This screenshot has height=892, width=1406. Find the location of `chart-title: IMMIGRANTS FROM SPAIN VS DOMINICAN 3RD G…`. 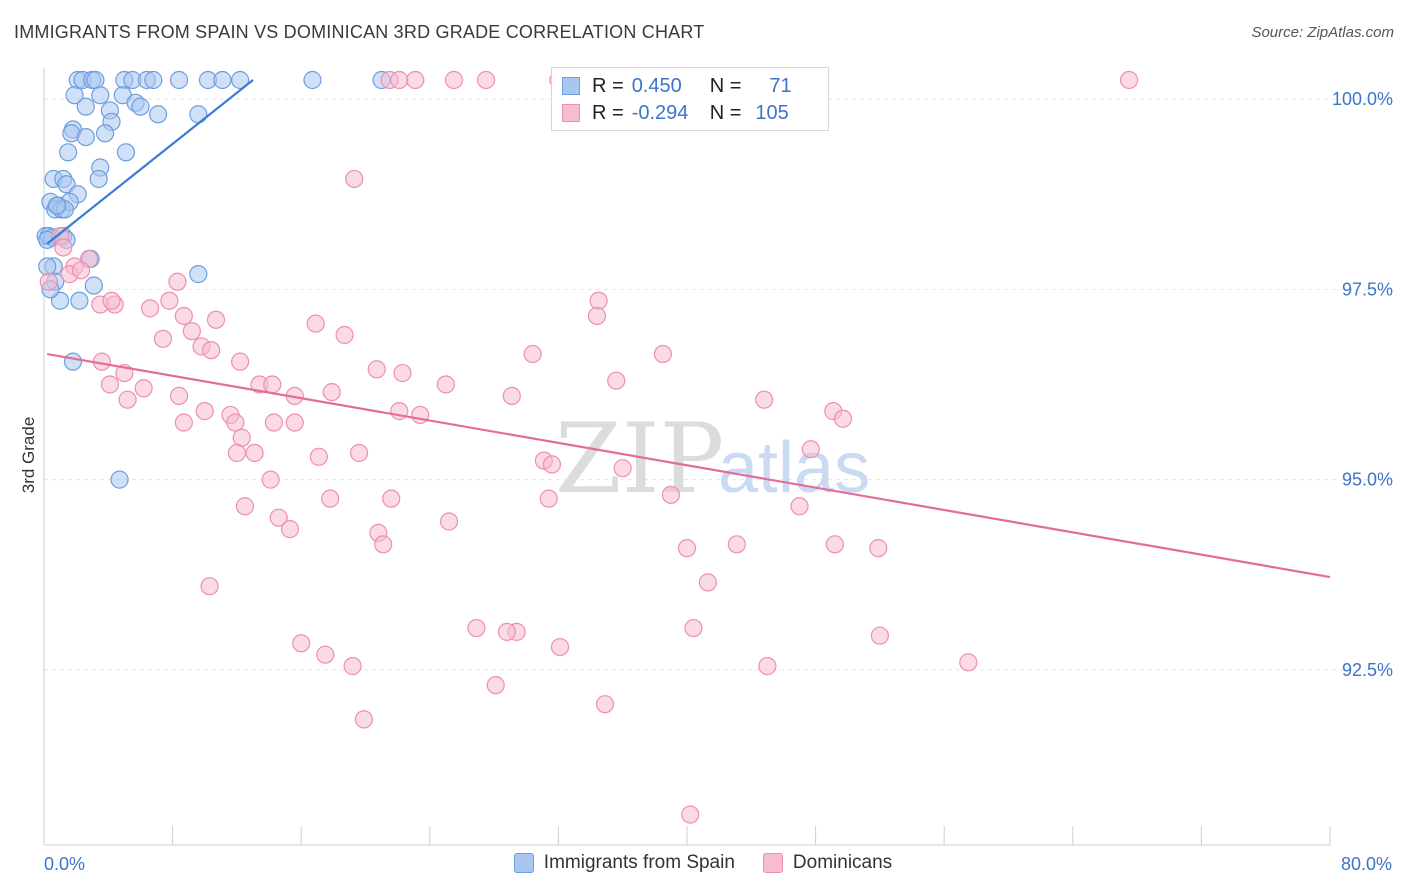

chart-title: IMMIGRANTS FROM SPAIN VS DOMINICAN 3RD G… is located at coordinates (359, 32).